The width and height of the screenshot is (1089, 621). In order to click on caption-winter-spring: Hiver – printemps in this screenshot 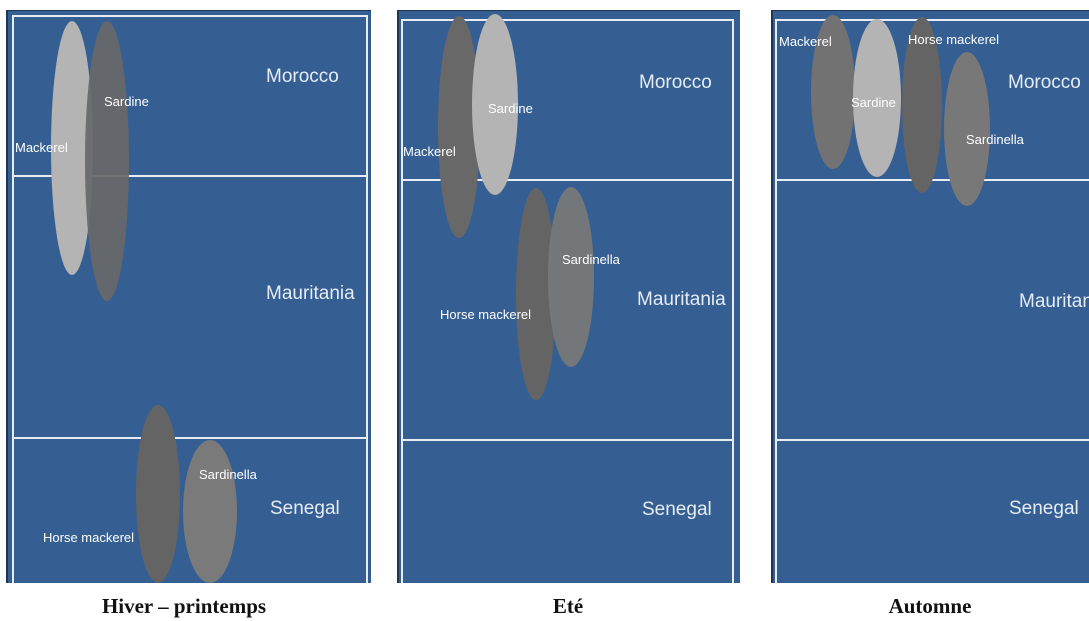, I will do `click(184, 606)`.